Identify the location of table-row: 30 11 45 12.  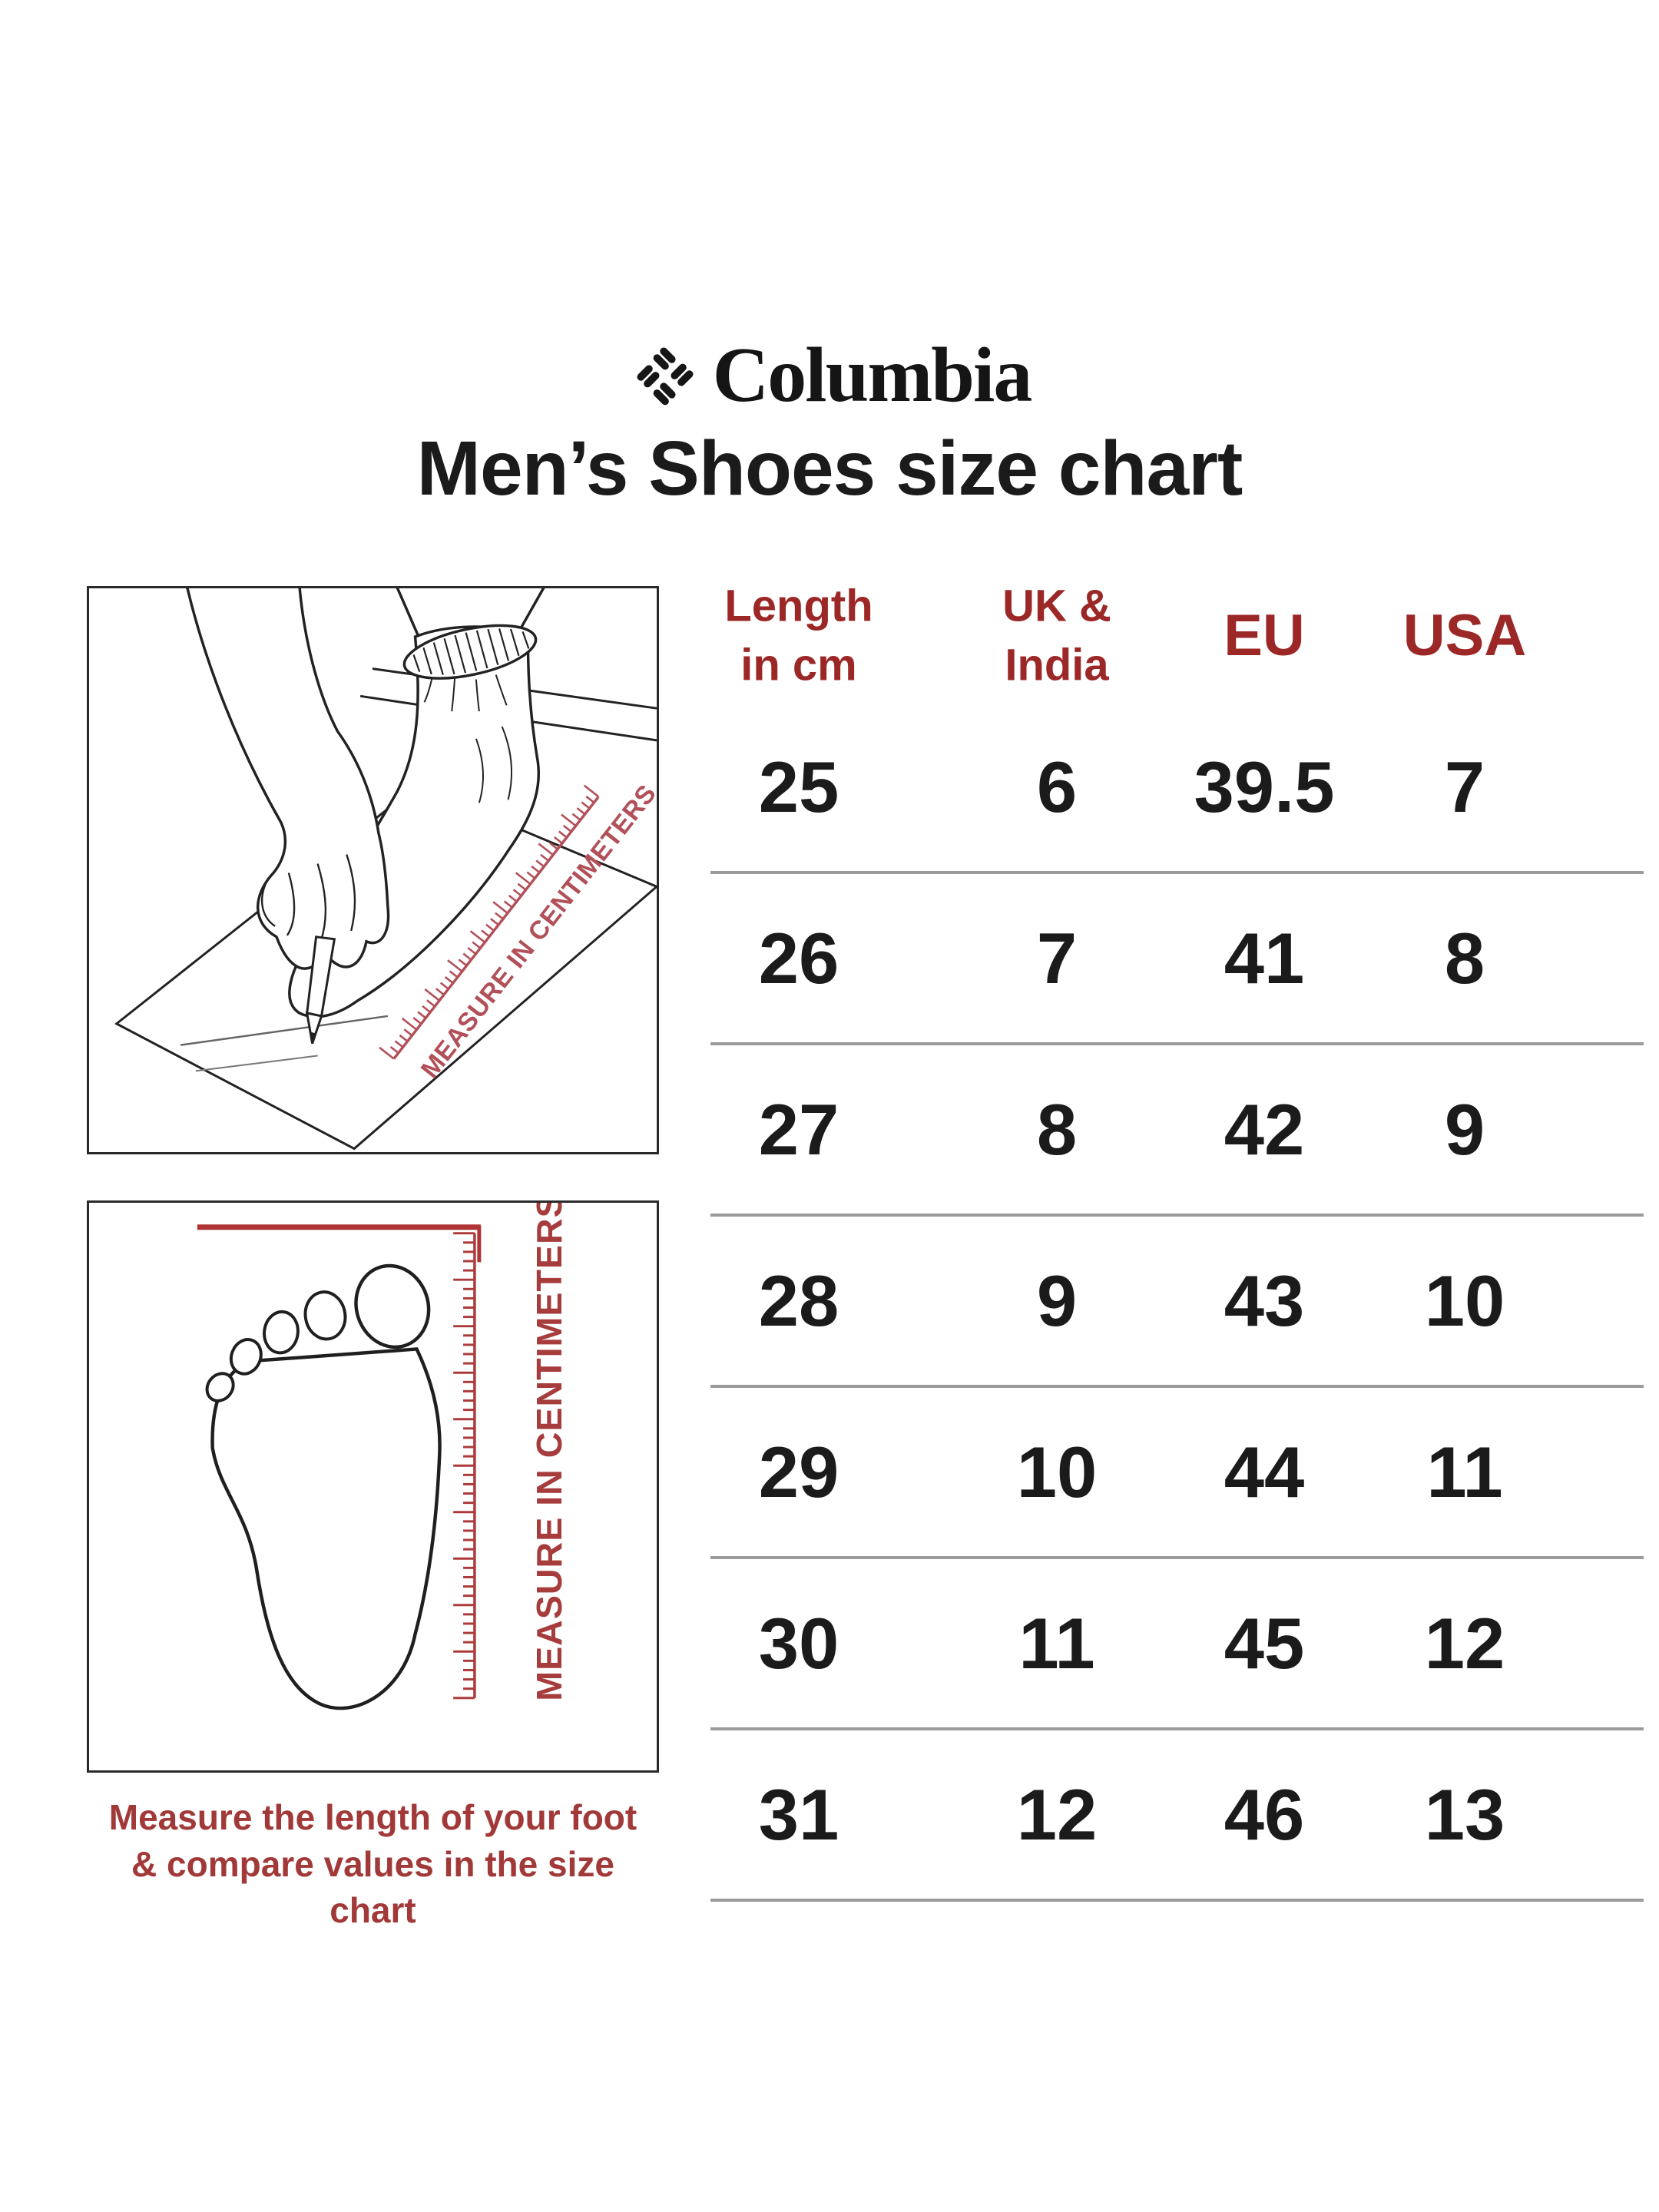
(1177, 1645).